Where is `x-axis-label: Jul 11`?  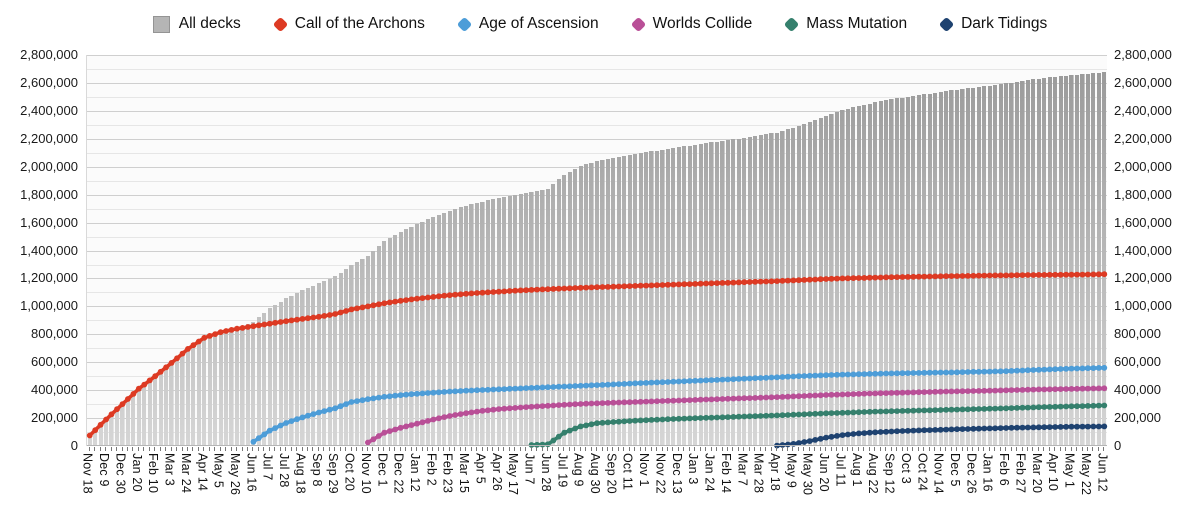
x-axis-label: Jul 11 is located at coordinates (840, 470).